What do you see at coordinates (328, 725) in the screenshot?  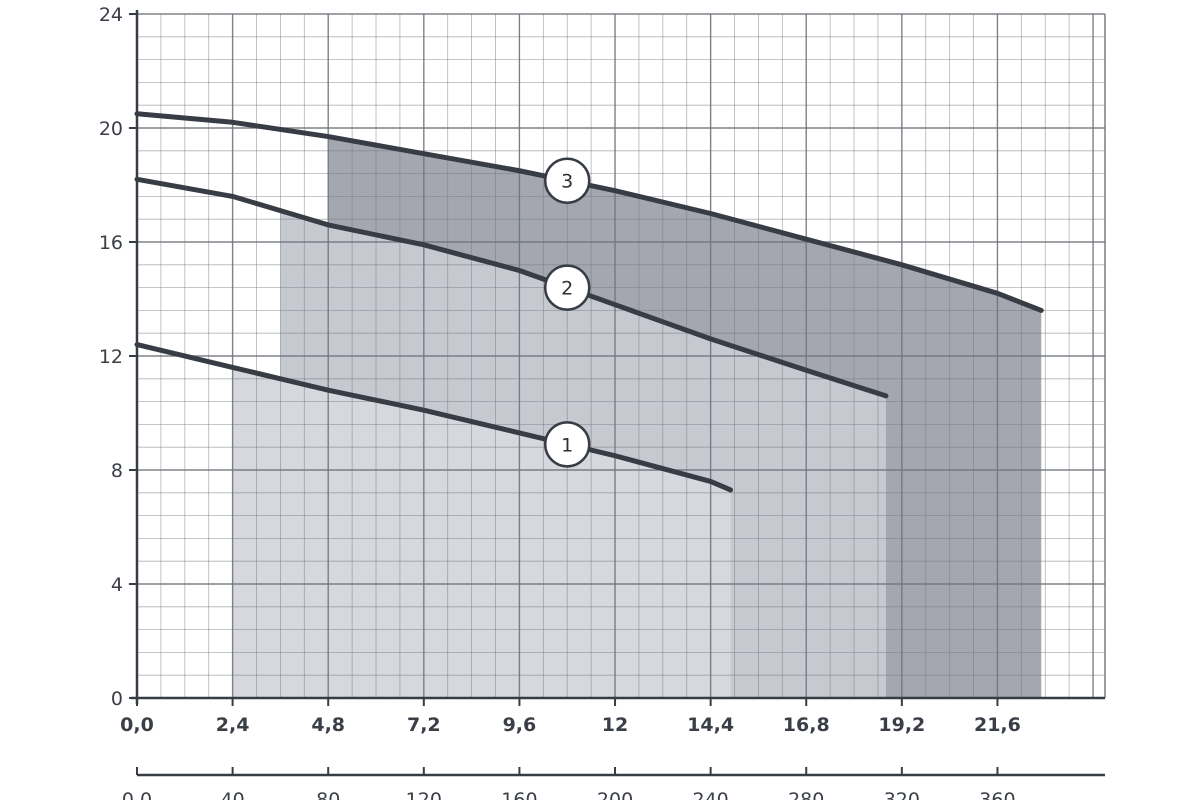 I see `x-tick-label: 4,8` at bounding box center [328, 725].